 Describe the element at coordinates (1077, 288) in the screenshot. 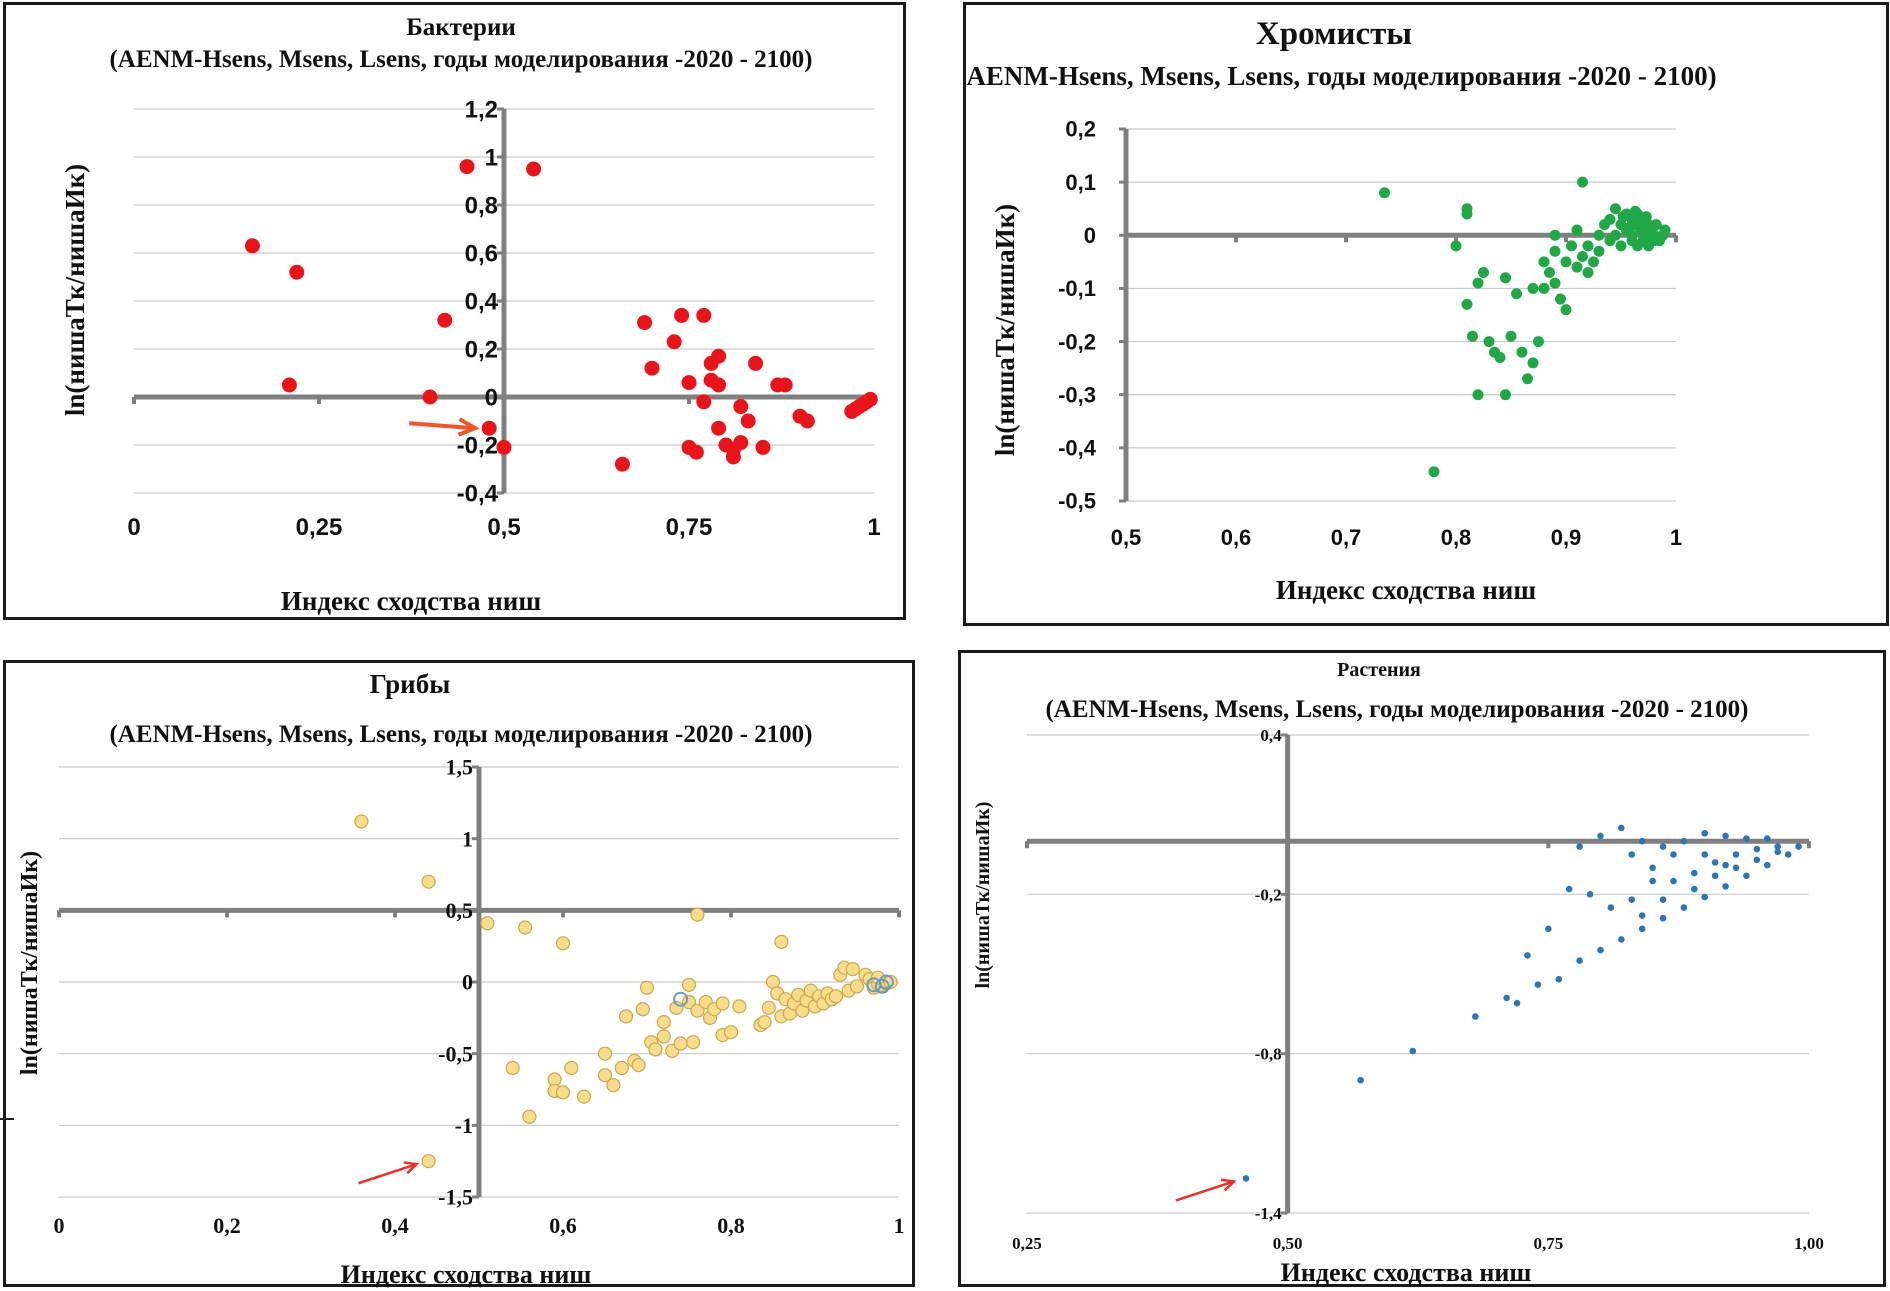

I see `y-tick-label: -0,1` at that location.